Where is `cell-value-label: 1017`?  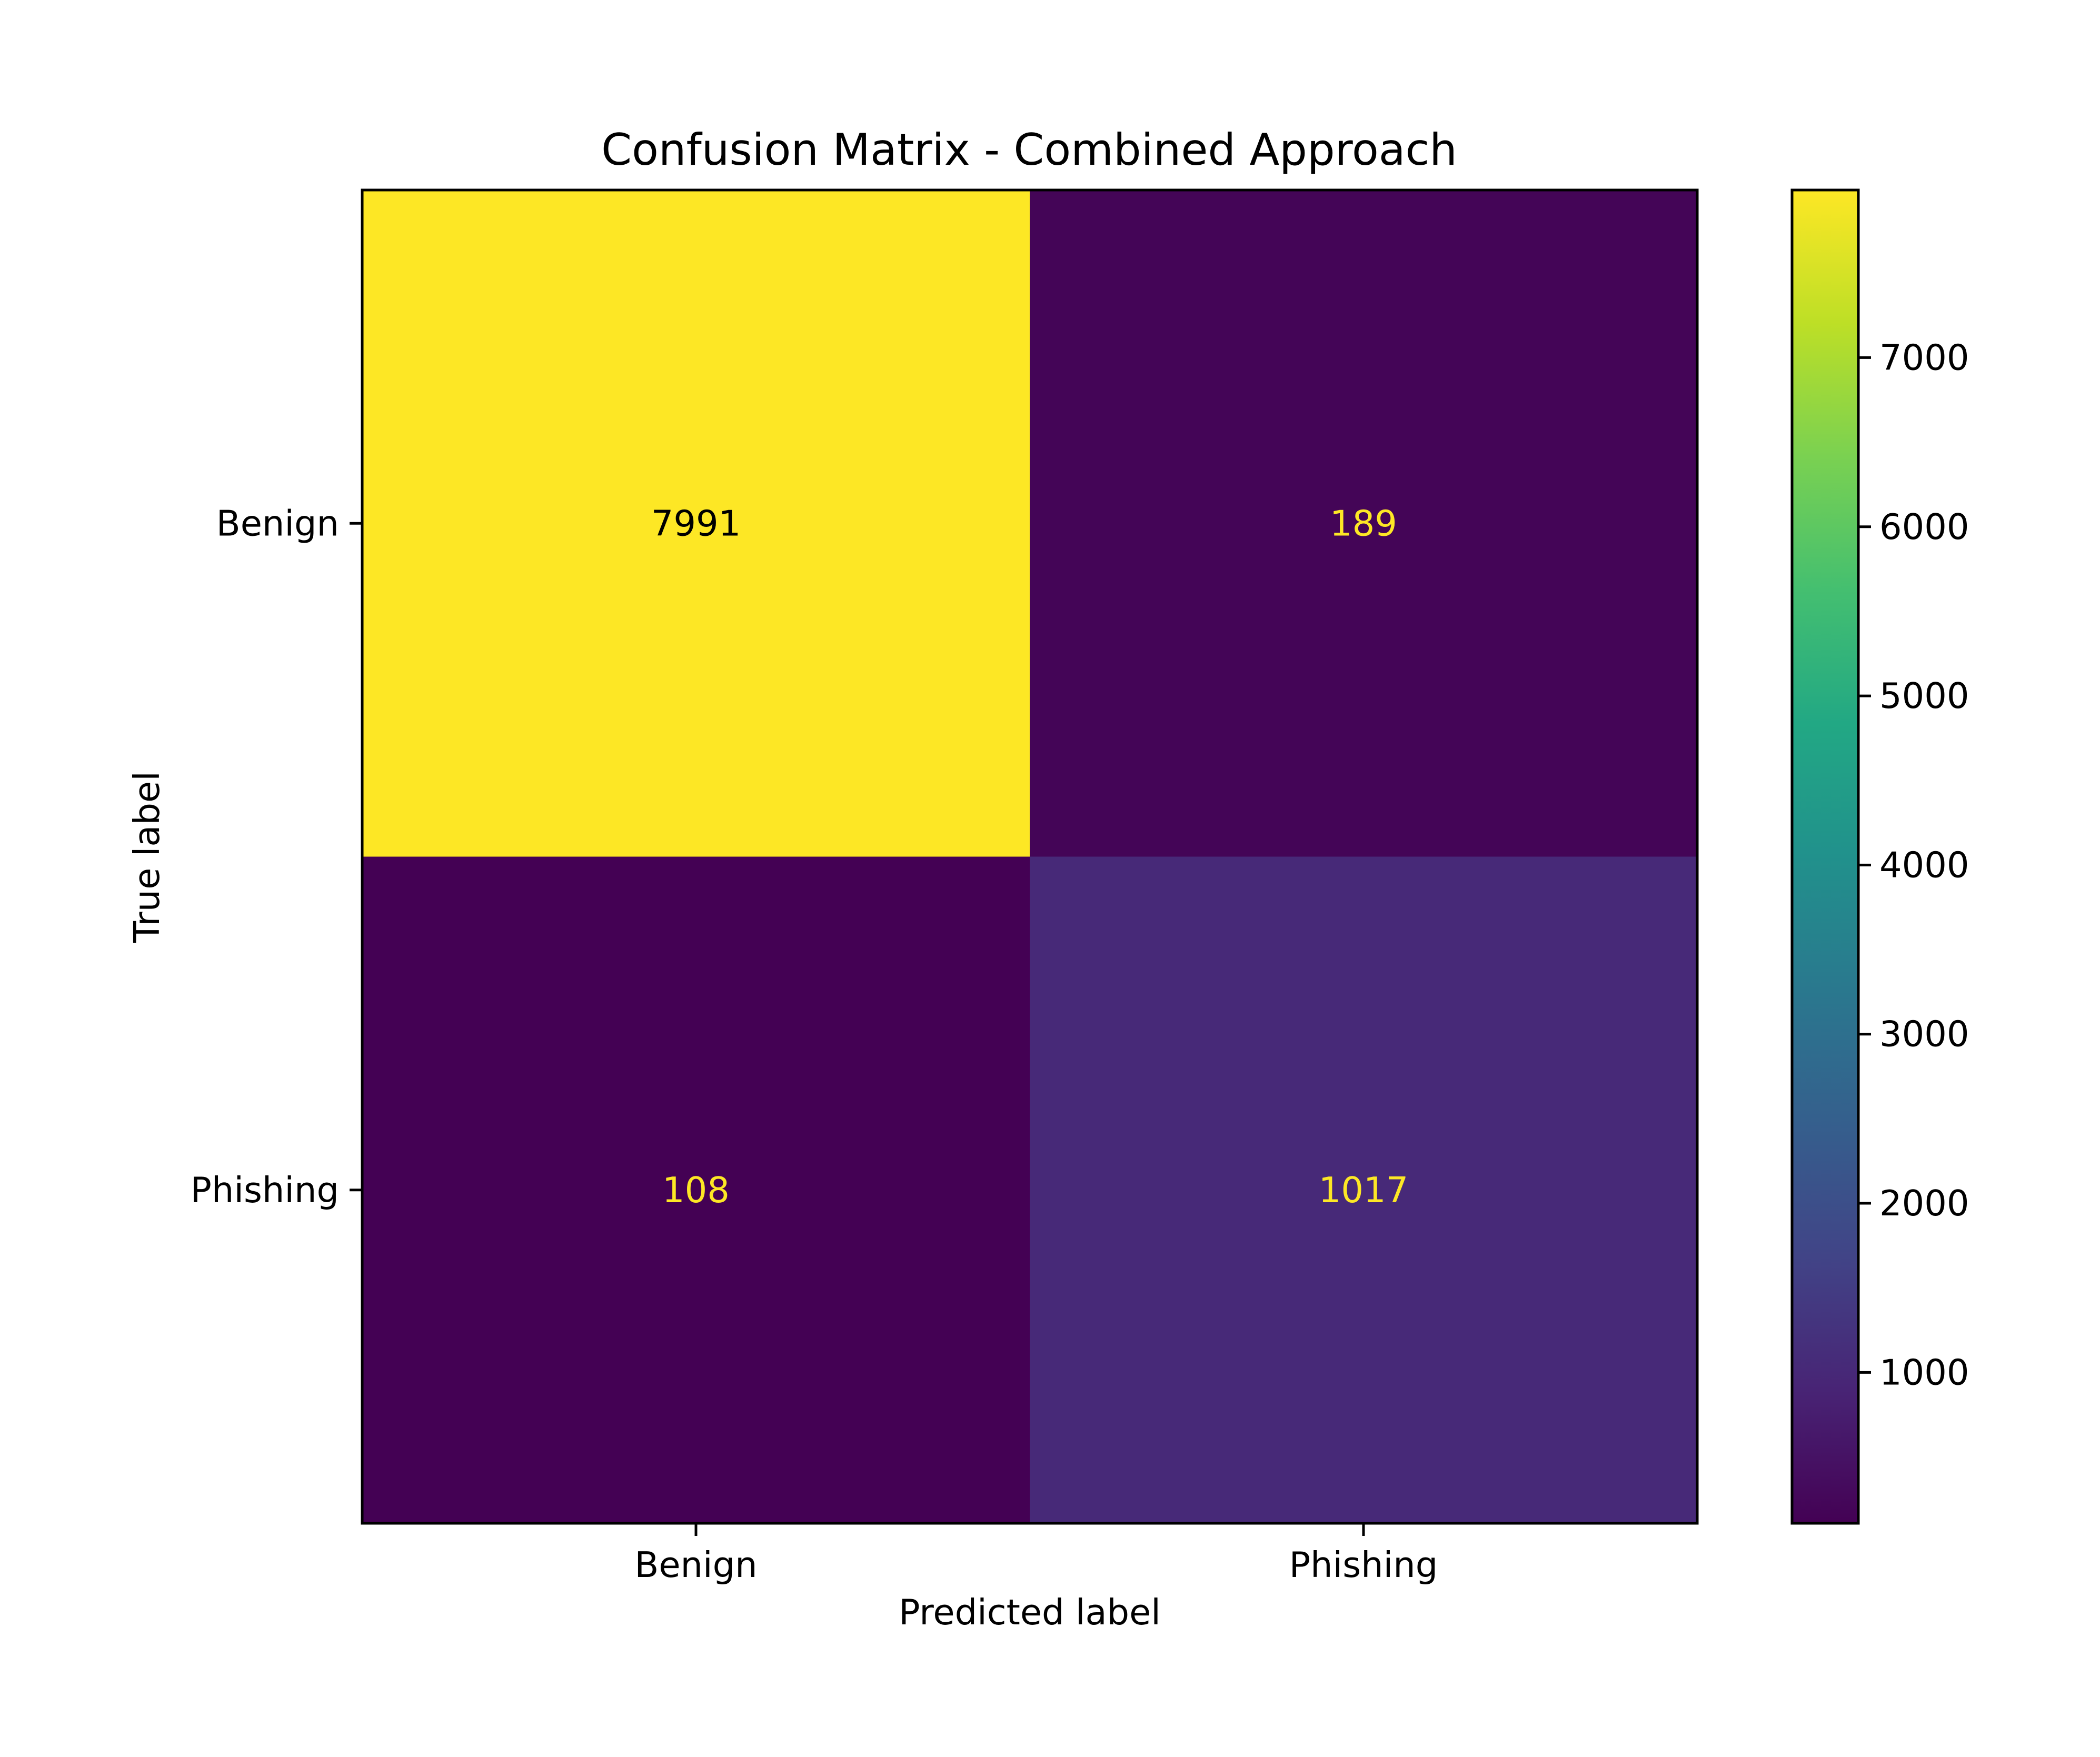
cell-value-label: 1017 is located at coordinates (1364, 1190).